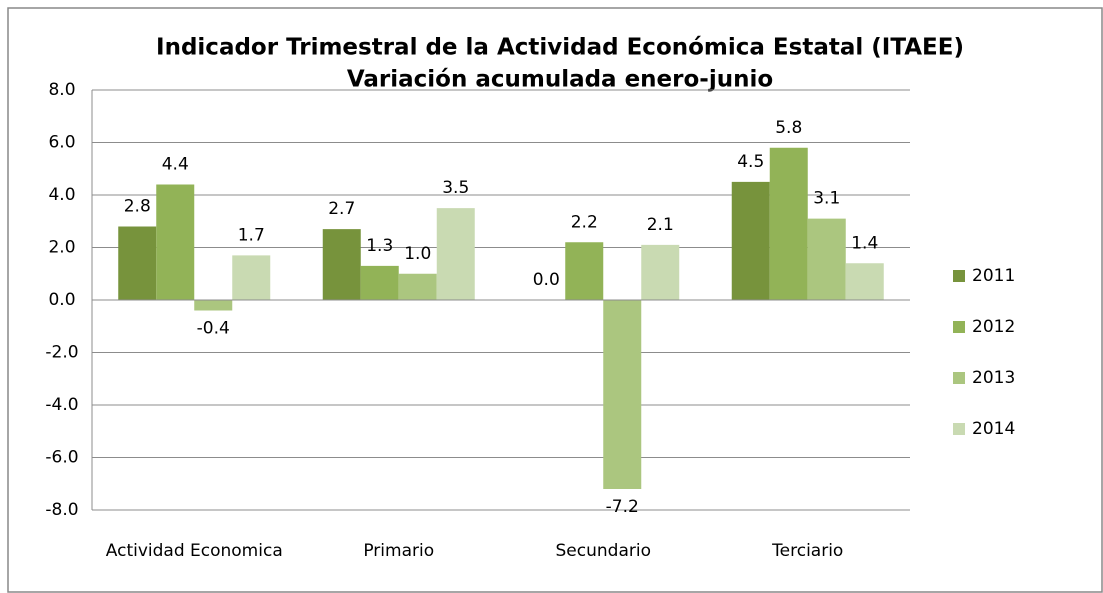 This screenshot has height=593, width=1103. Describe the element at coordinates (61, 300) in the screenshot. I see `y-tick-label: 0.0` at that location.